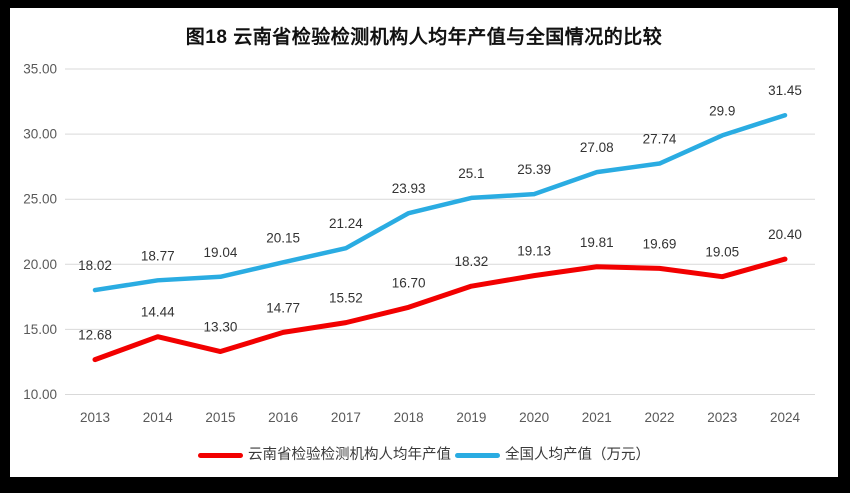  Describe the element at coordinates (40, 394) in the screenshot. I see `y-axis-tick-label: 10.00` at that location.